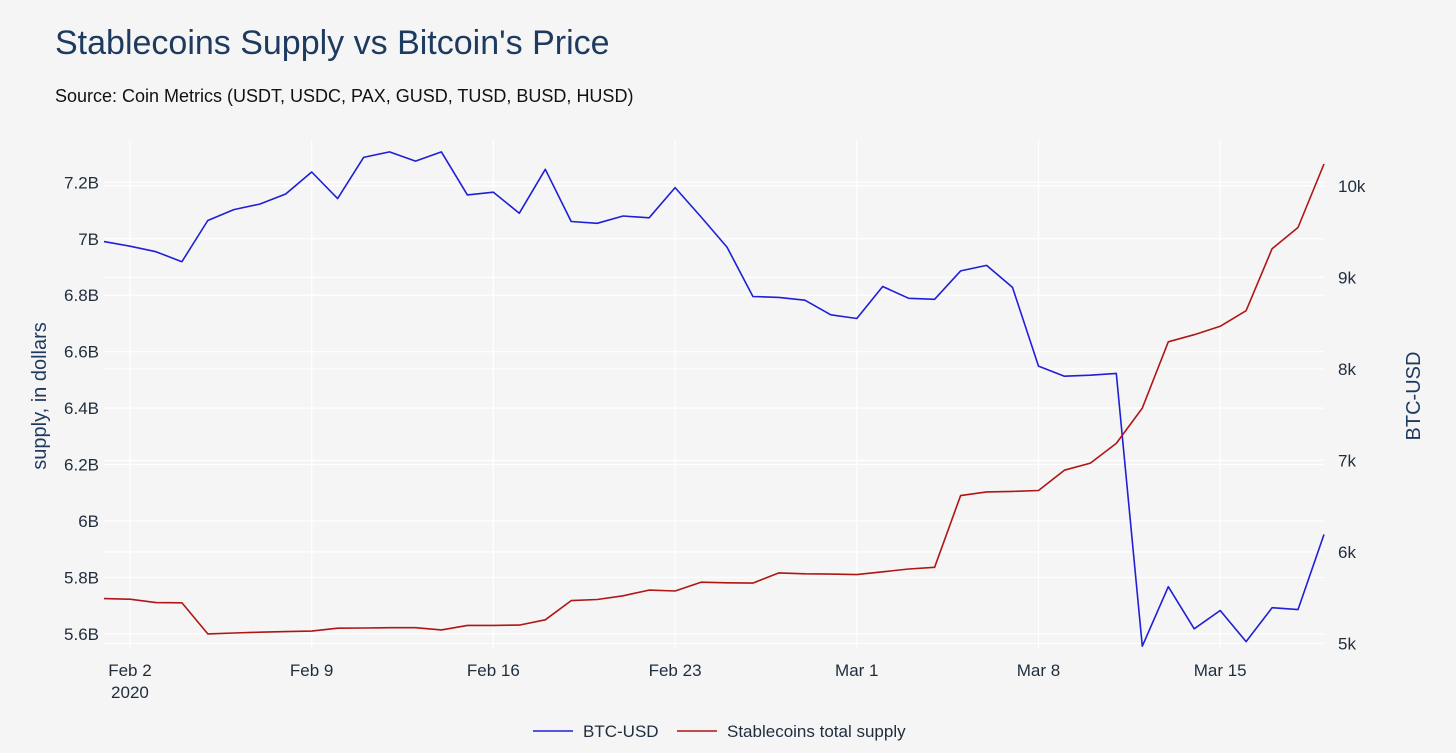 The image size is (1456, 753). I want to click on legend-item-supply: Stablecoins total supply, so click(791, 731).